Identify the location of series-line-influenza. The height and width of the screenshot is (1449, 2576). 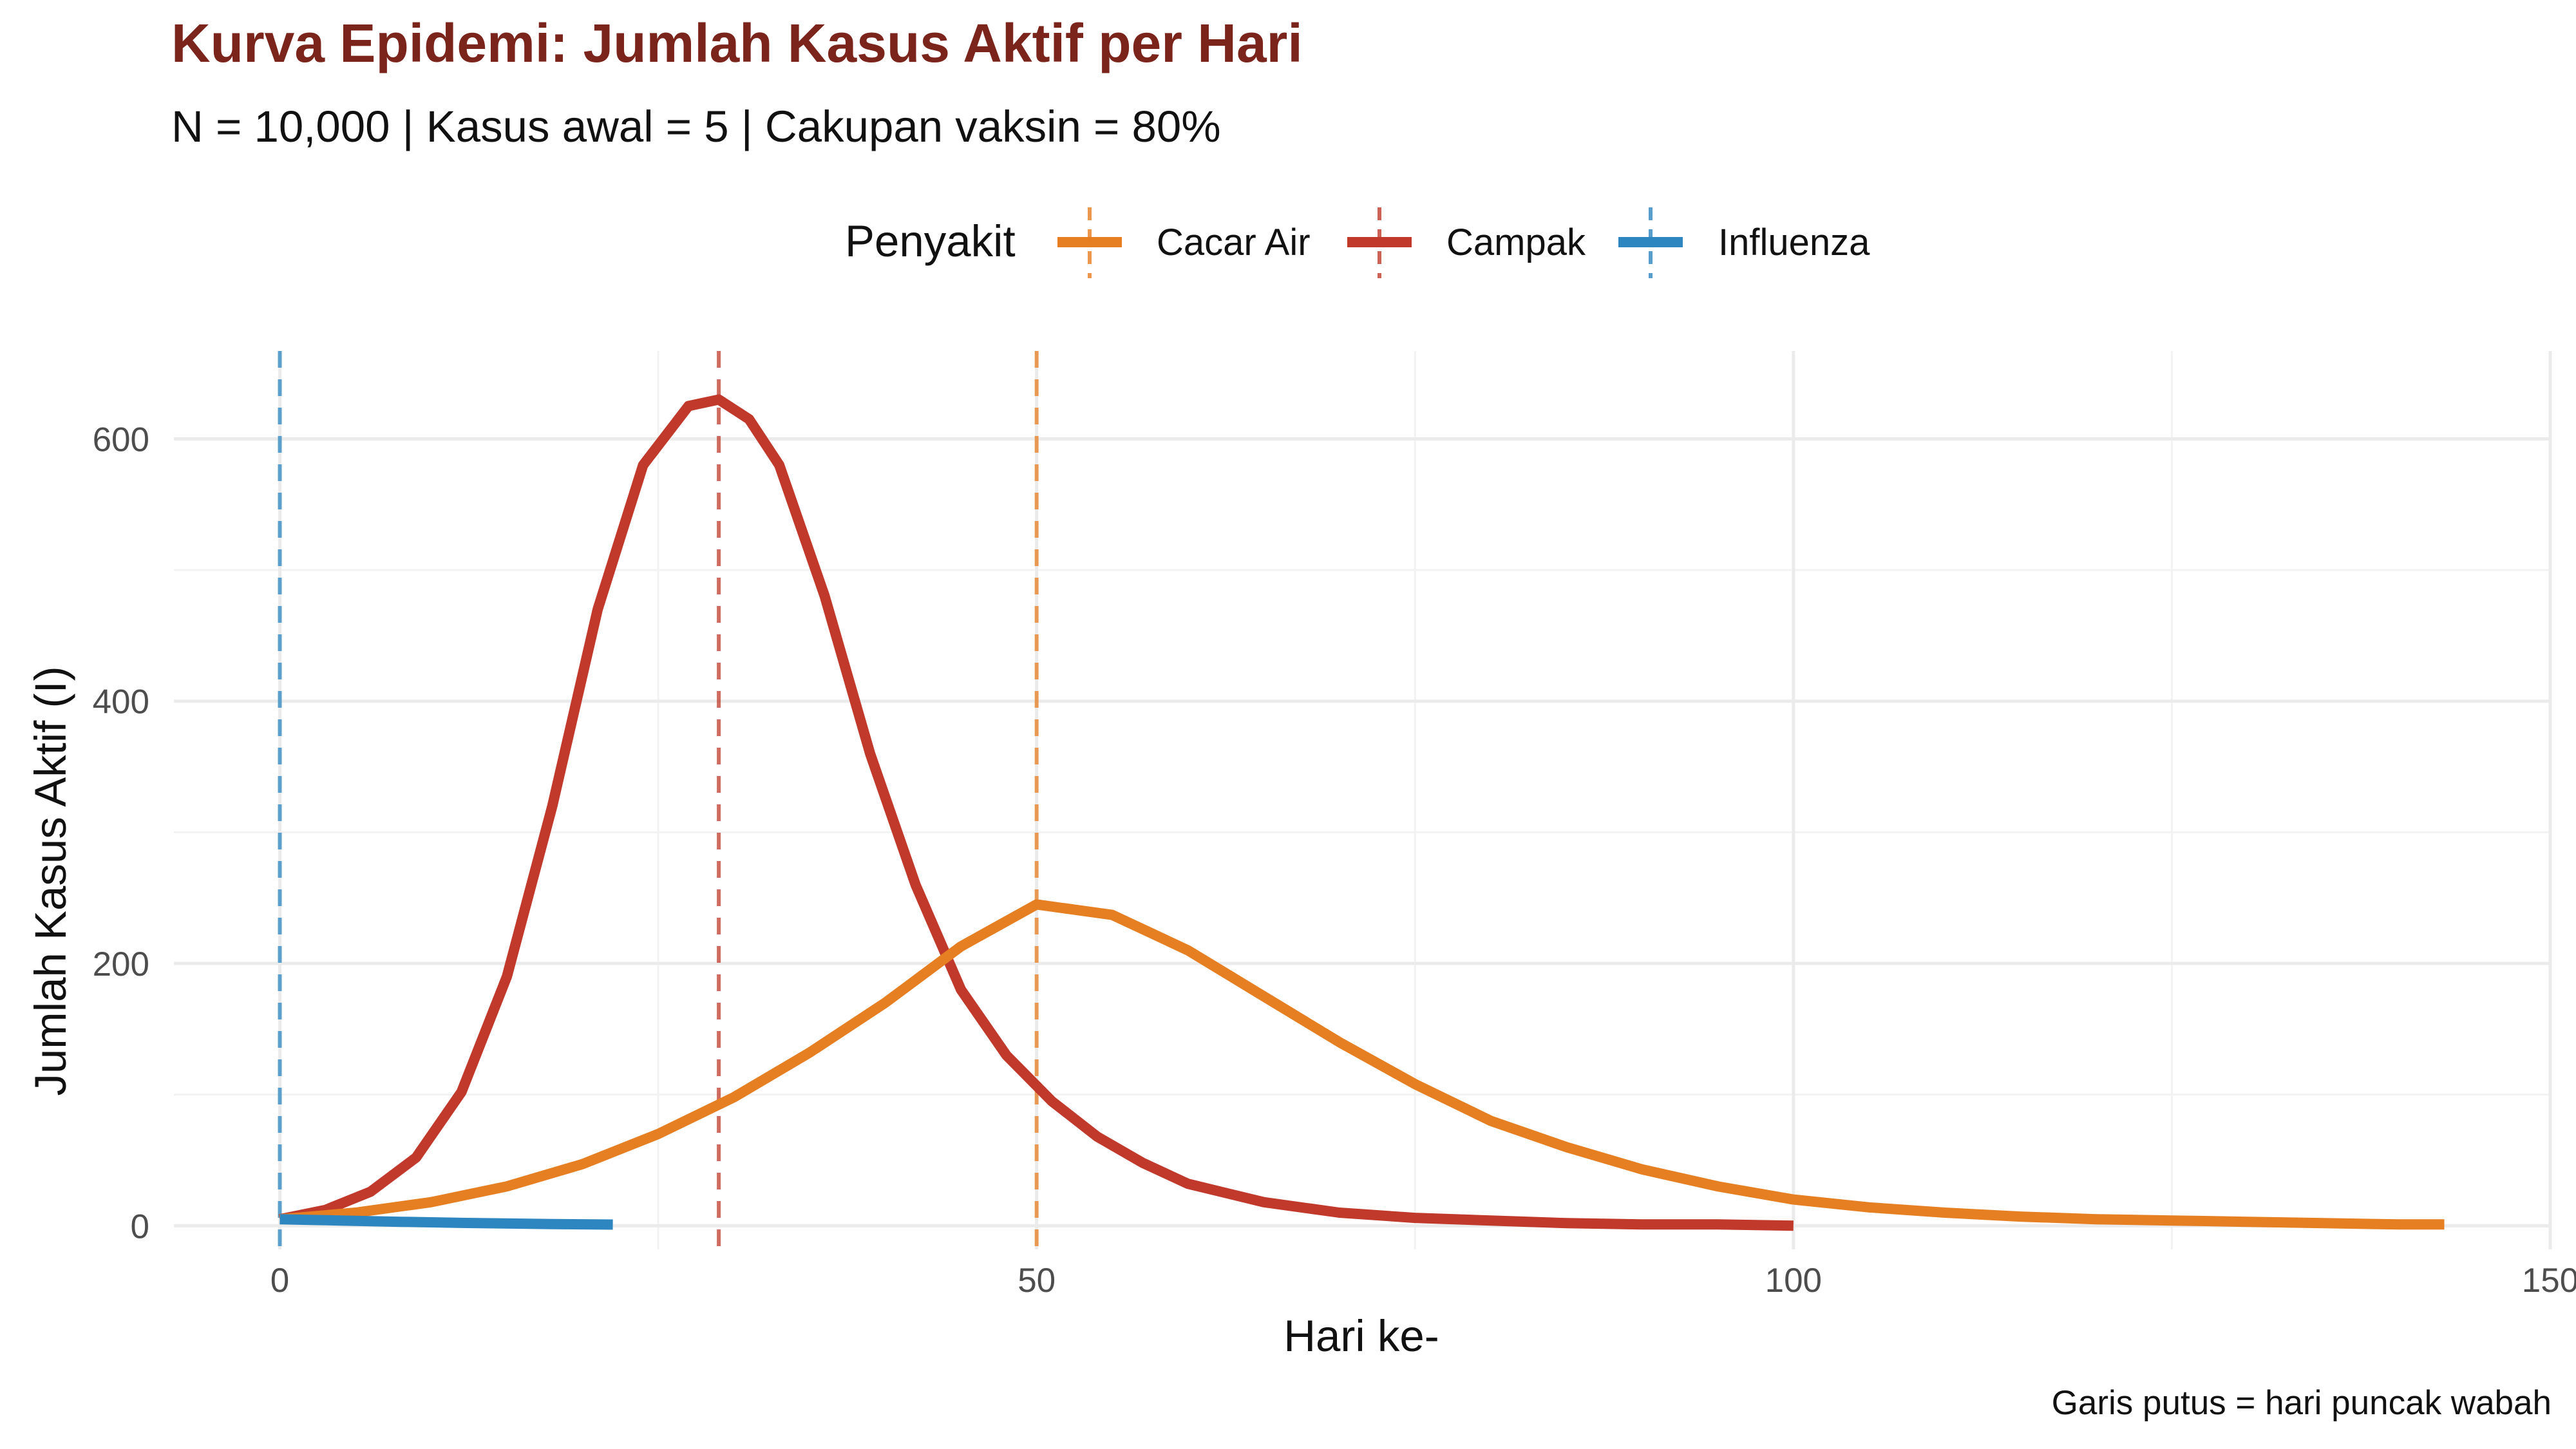
(446, 1222).